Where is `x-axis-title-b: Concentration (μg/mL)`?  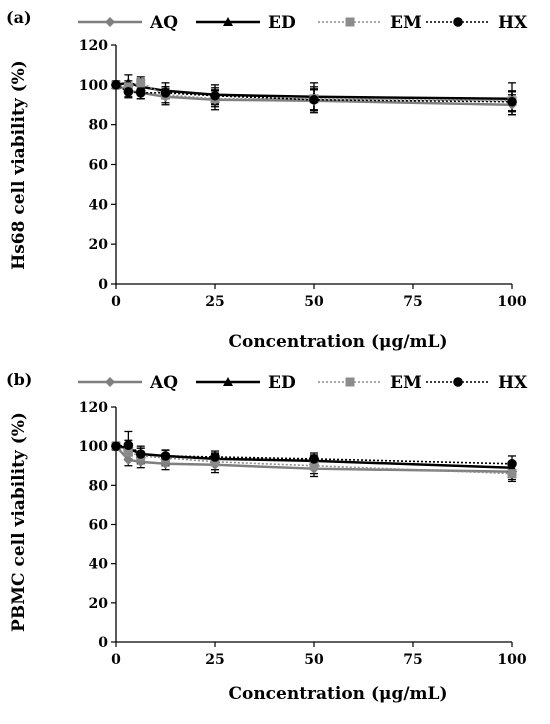 x-axis-title-b: Concentration (μg/mL) is located at coordinates (337, 694).